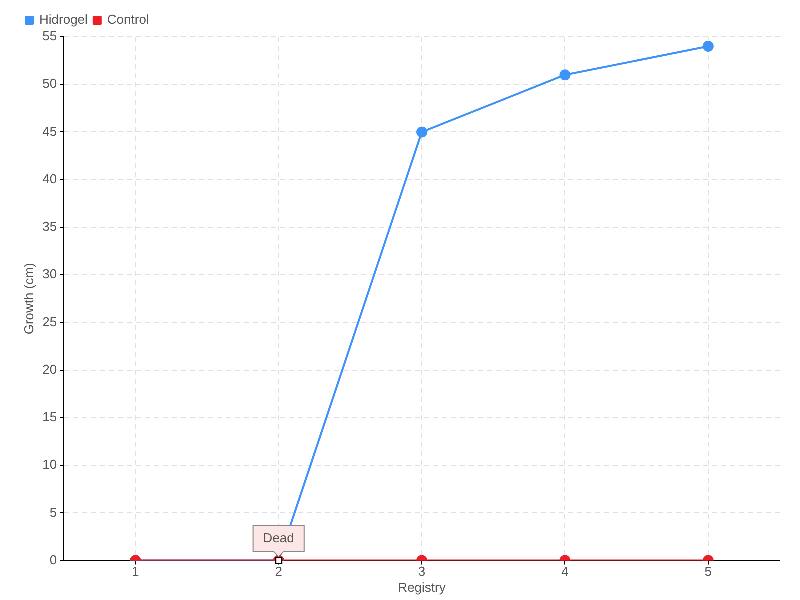  I want to click on y-tick-label: 25, so click(50, 322).